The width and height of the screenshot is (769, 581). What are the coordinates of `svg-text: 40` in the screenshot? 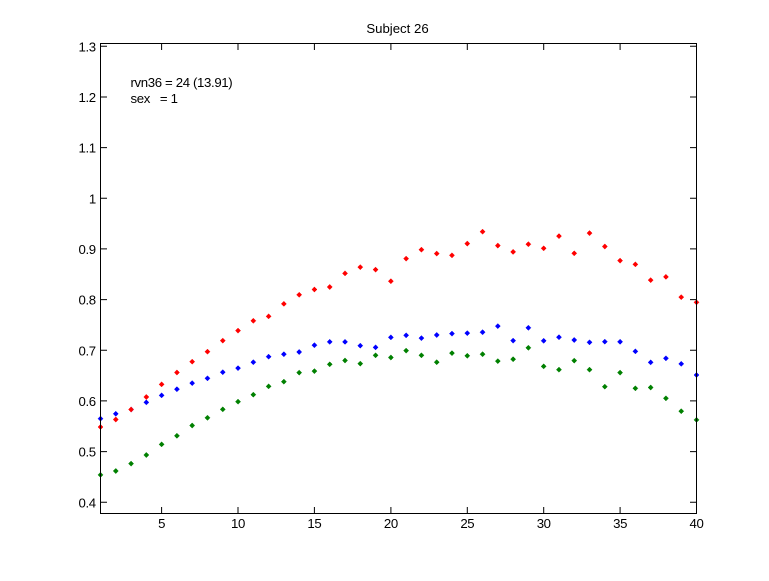 It's located at (697, 523).